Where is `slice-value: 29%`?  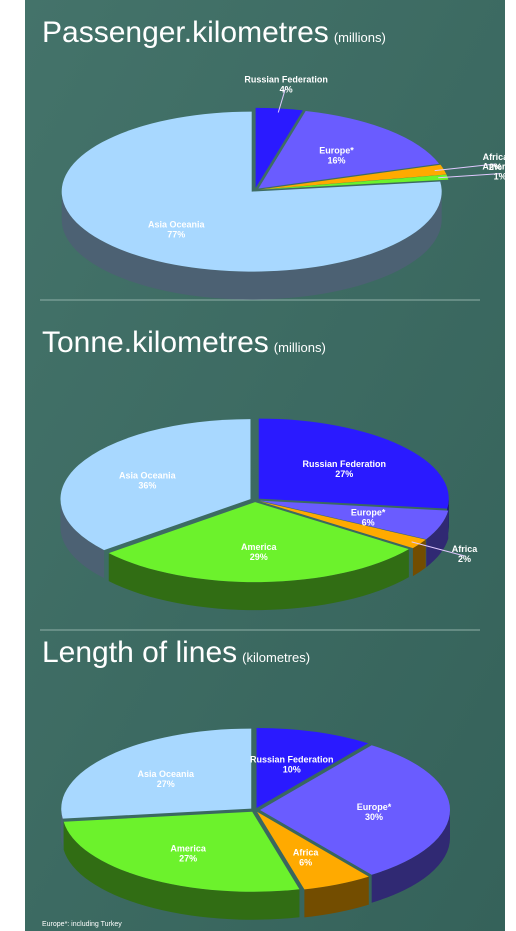
slice-value: 29% is located at coordinates (259, 557).